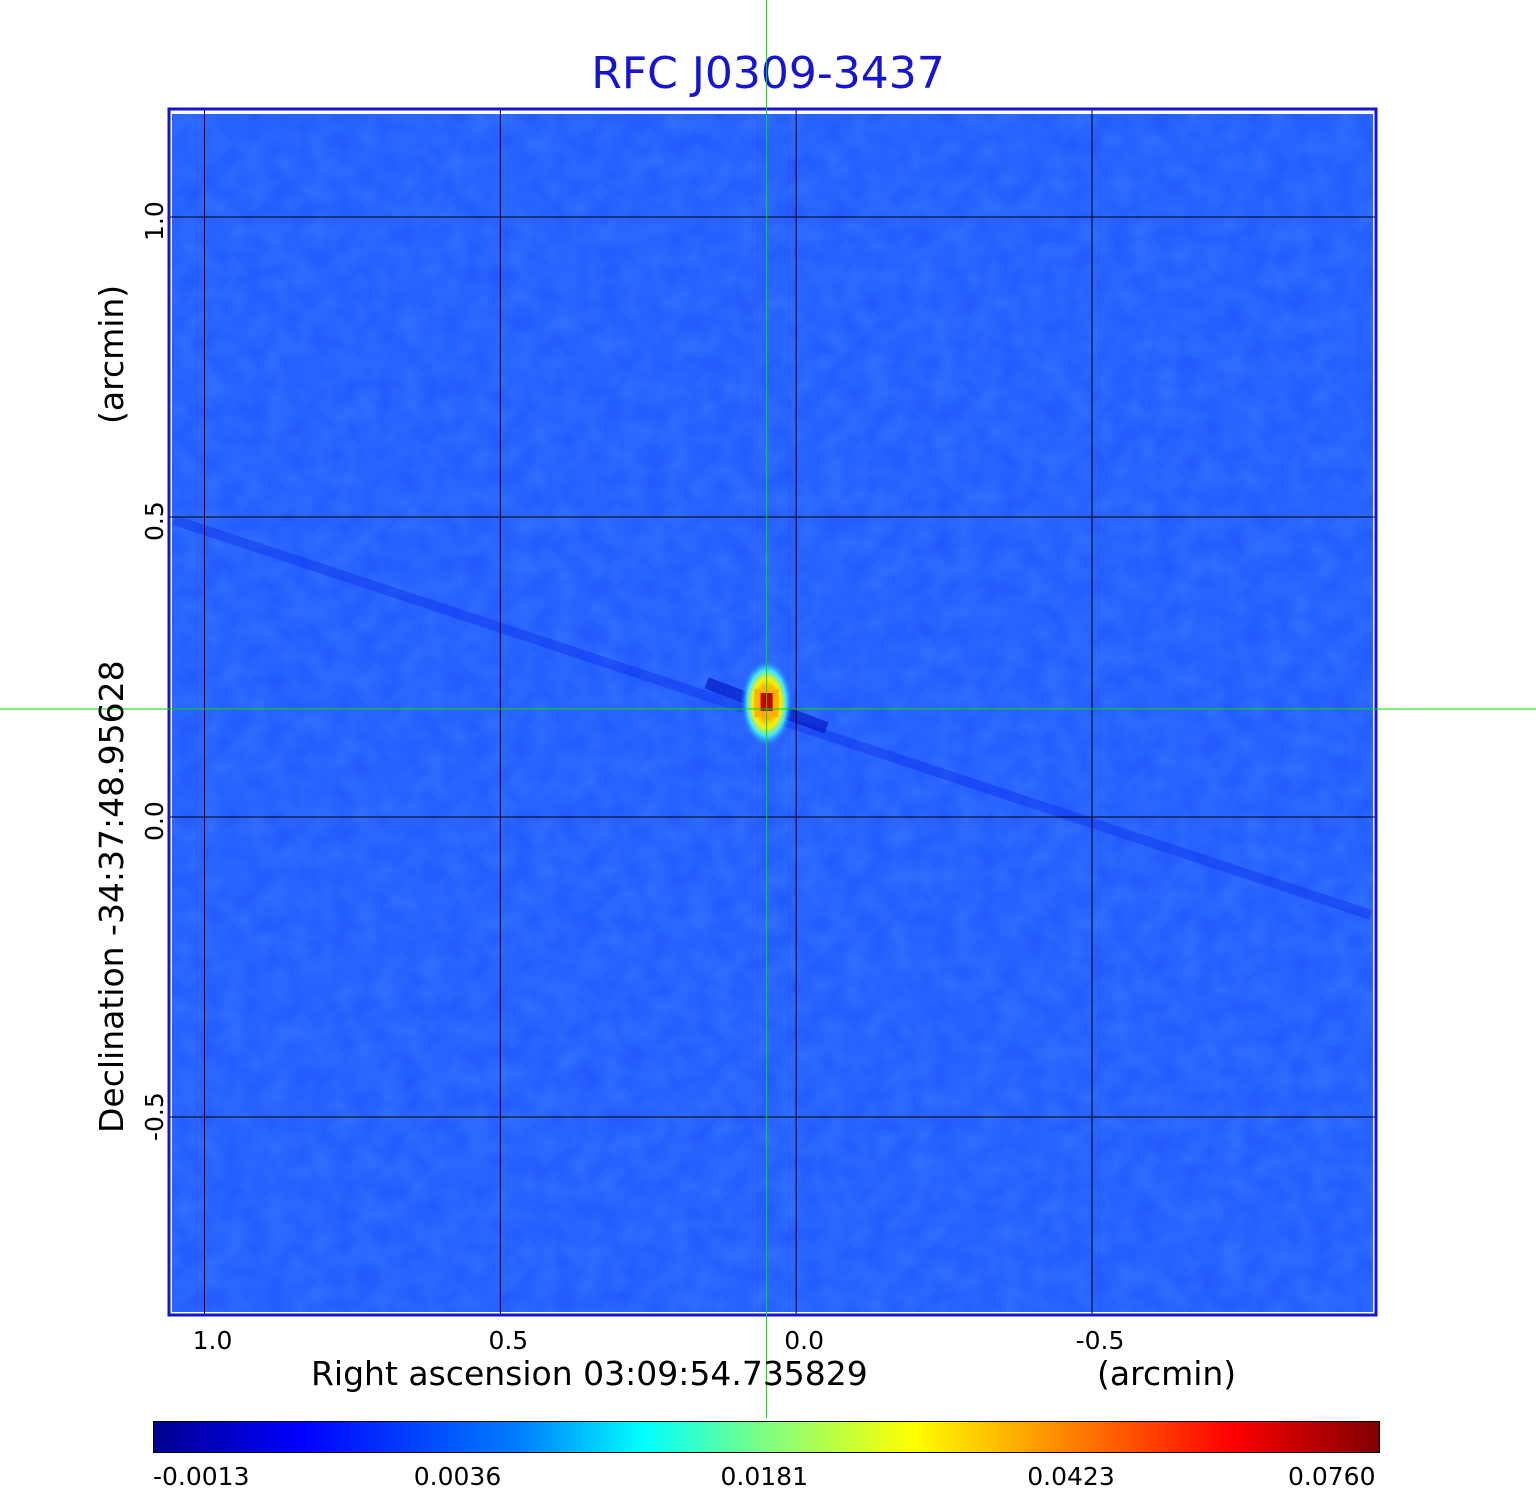 The height and width of the screenshot is (1511, 1536). I want to click on x-tick-label: -0.5, so click(1100, 1340).